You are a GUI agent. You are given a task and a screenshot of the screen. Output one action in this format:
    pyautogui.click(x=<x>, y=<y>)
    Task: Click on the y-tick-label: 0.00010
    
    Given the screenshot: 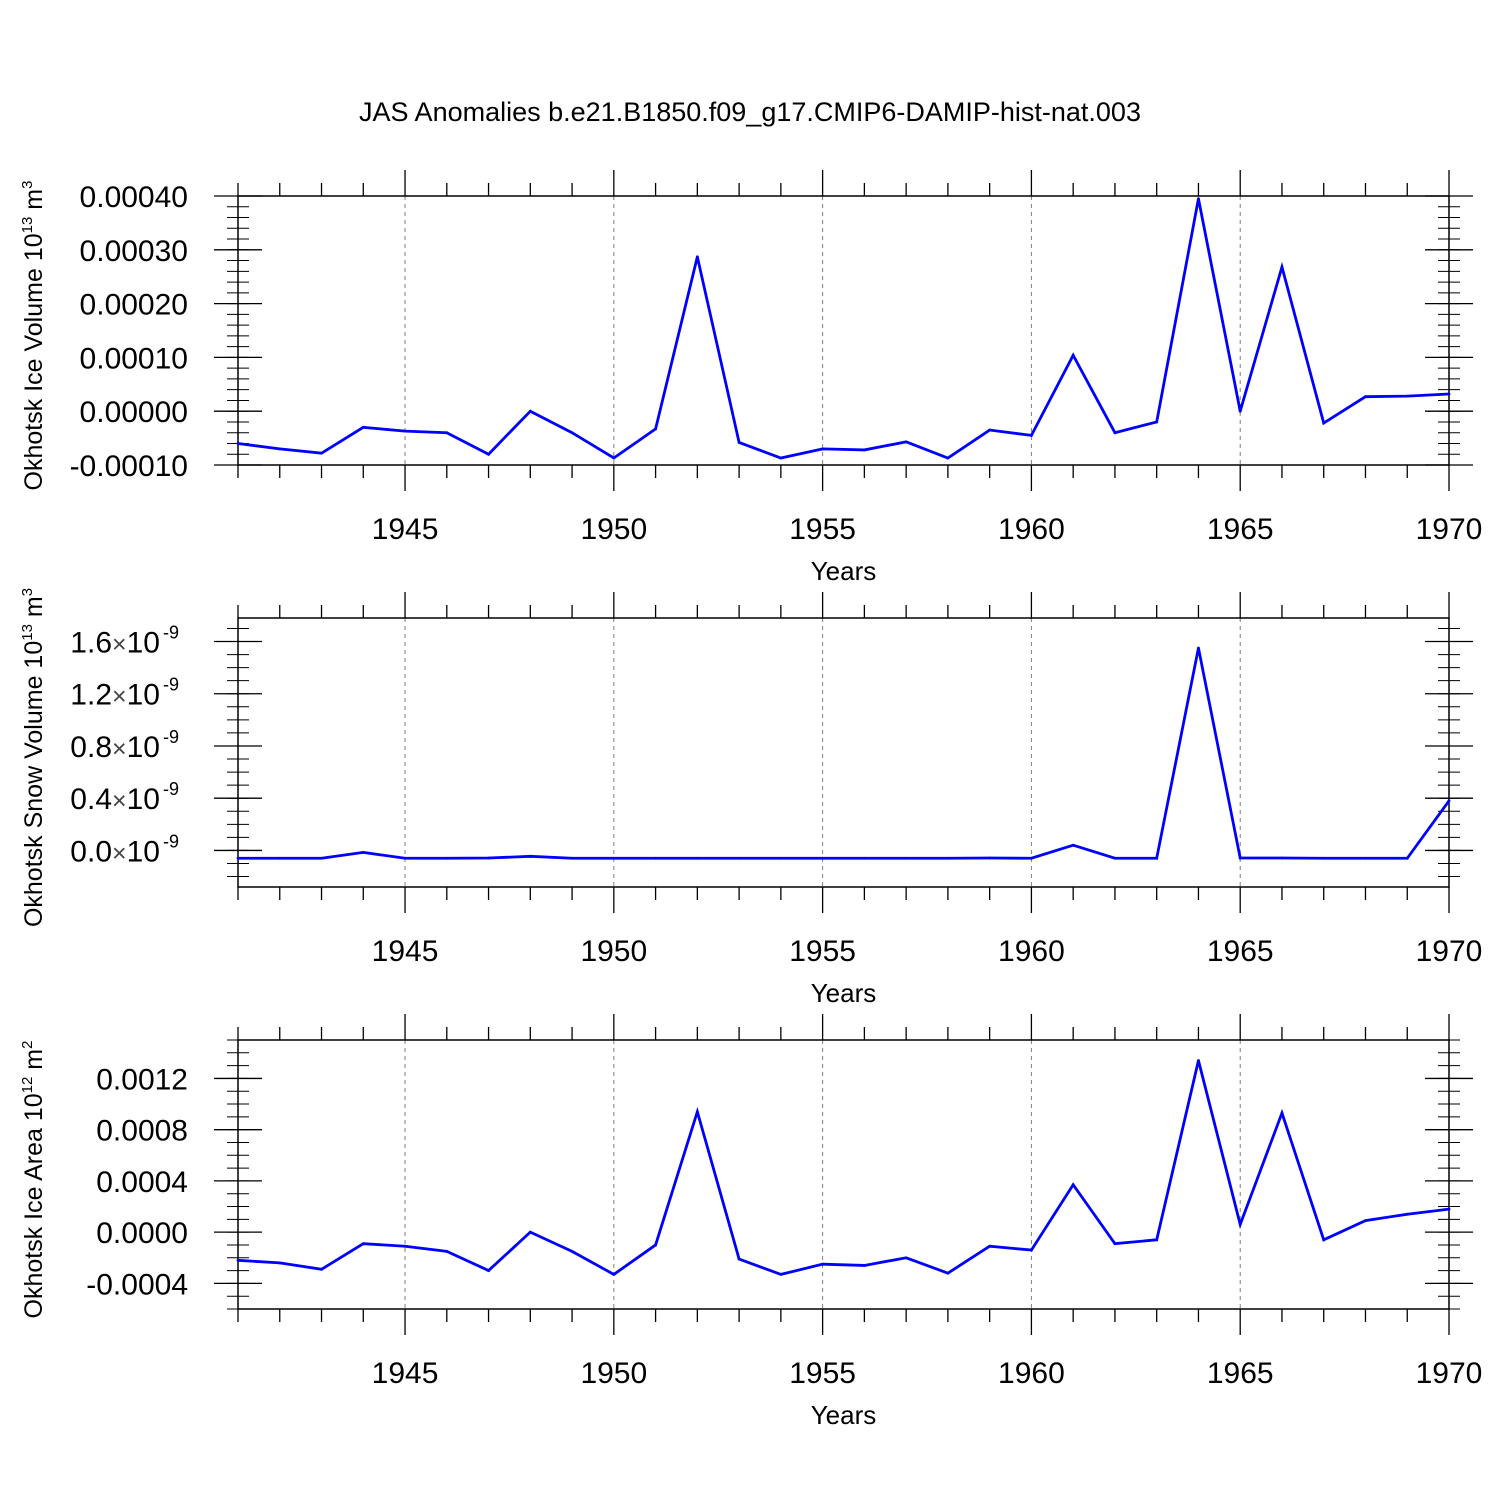 What is the action you would take?
    pyautogui.click(x=134, y=358)
    